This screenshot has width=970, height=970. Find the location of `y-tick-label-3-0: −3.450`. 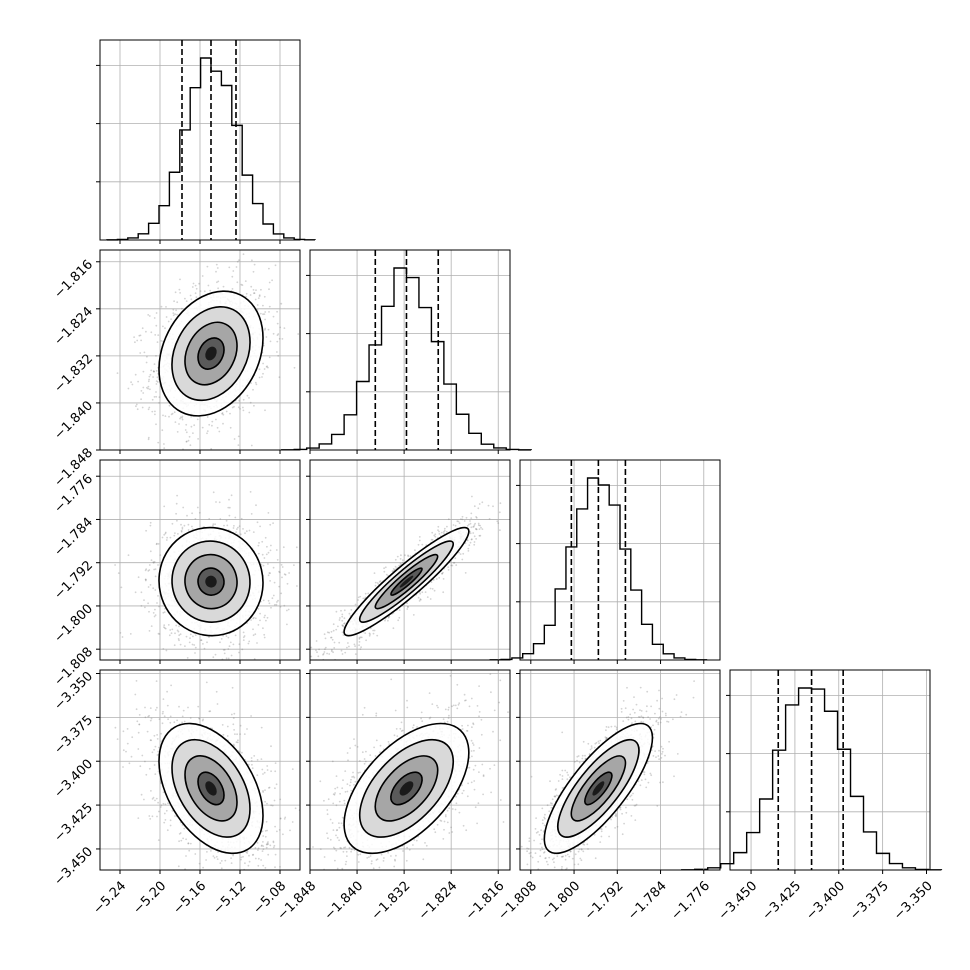

y-tick-label-3-0: −3.450 is located at coordinates (73, 866).